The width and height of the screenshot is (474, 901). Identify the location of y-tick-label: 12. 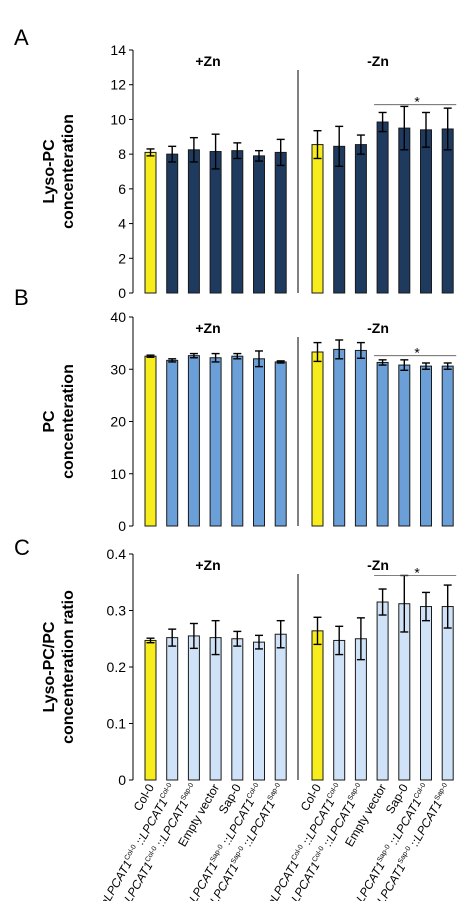
(118, 85).